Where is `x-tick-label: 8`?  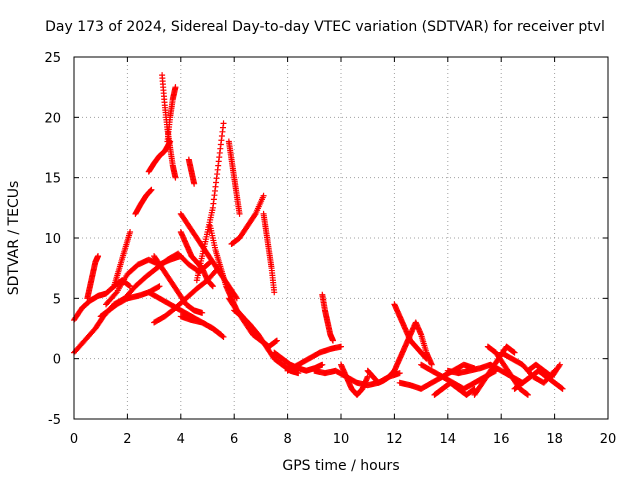 x-tick-label: 8 is located at coordinates (287, 439).